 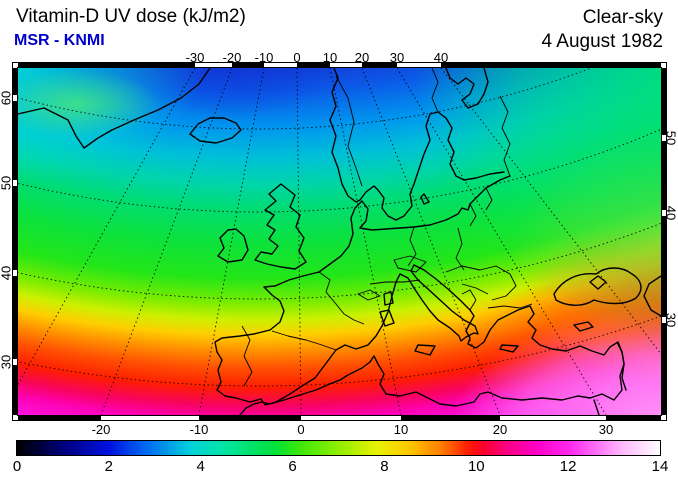 What do you see at coordinates (109, 466) in the screenshot?
I see `colorbar-tick-label: 2` at bounding box center [109, 466].